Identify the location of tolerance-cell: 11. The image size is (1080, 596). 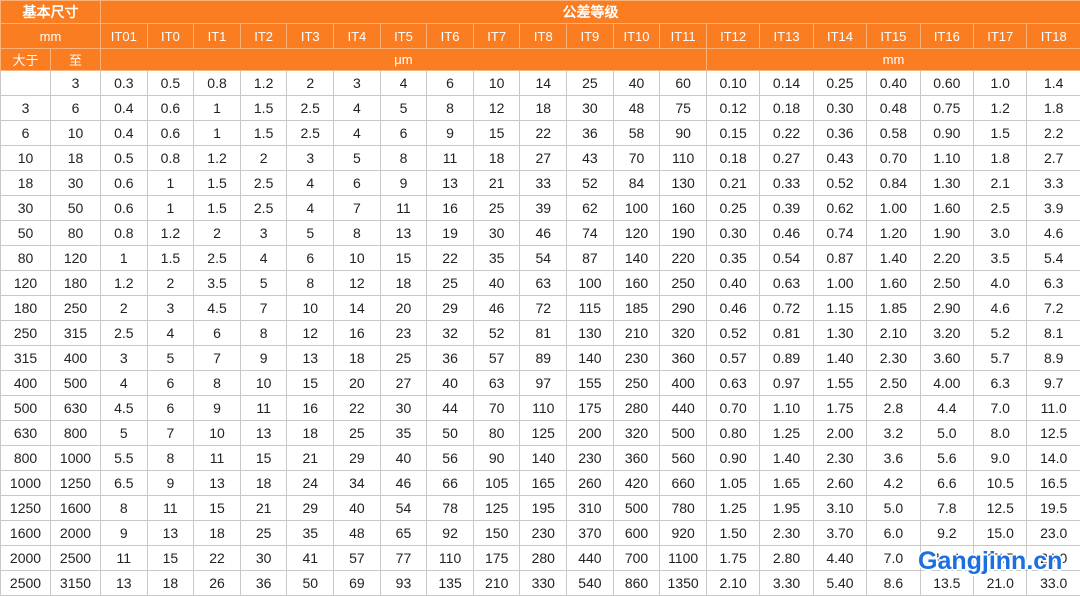
(124, 558).